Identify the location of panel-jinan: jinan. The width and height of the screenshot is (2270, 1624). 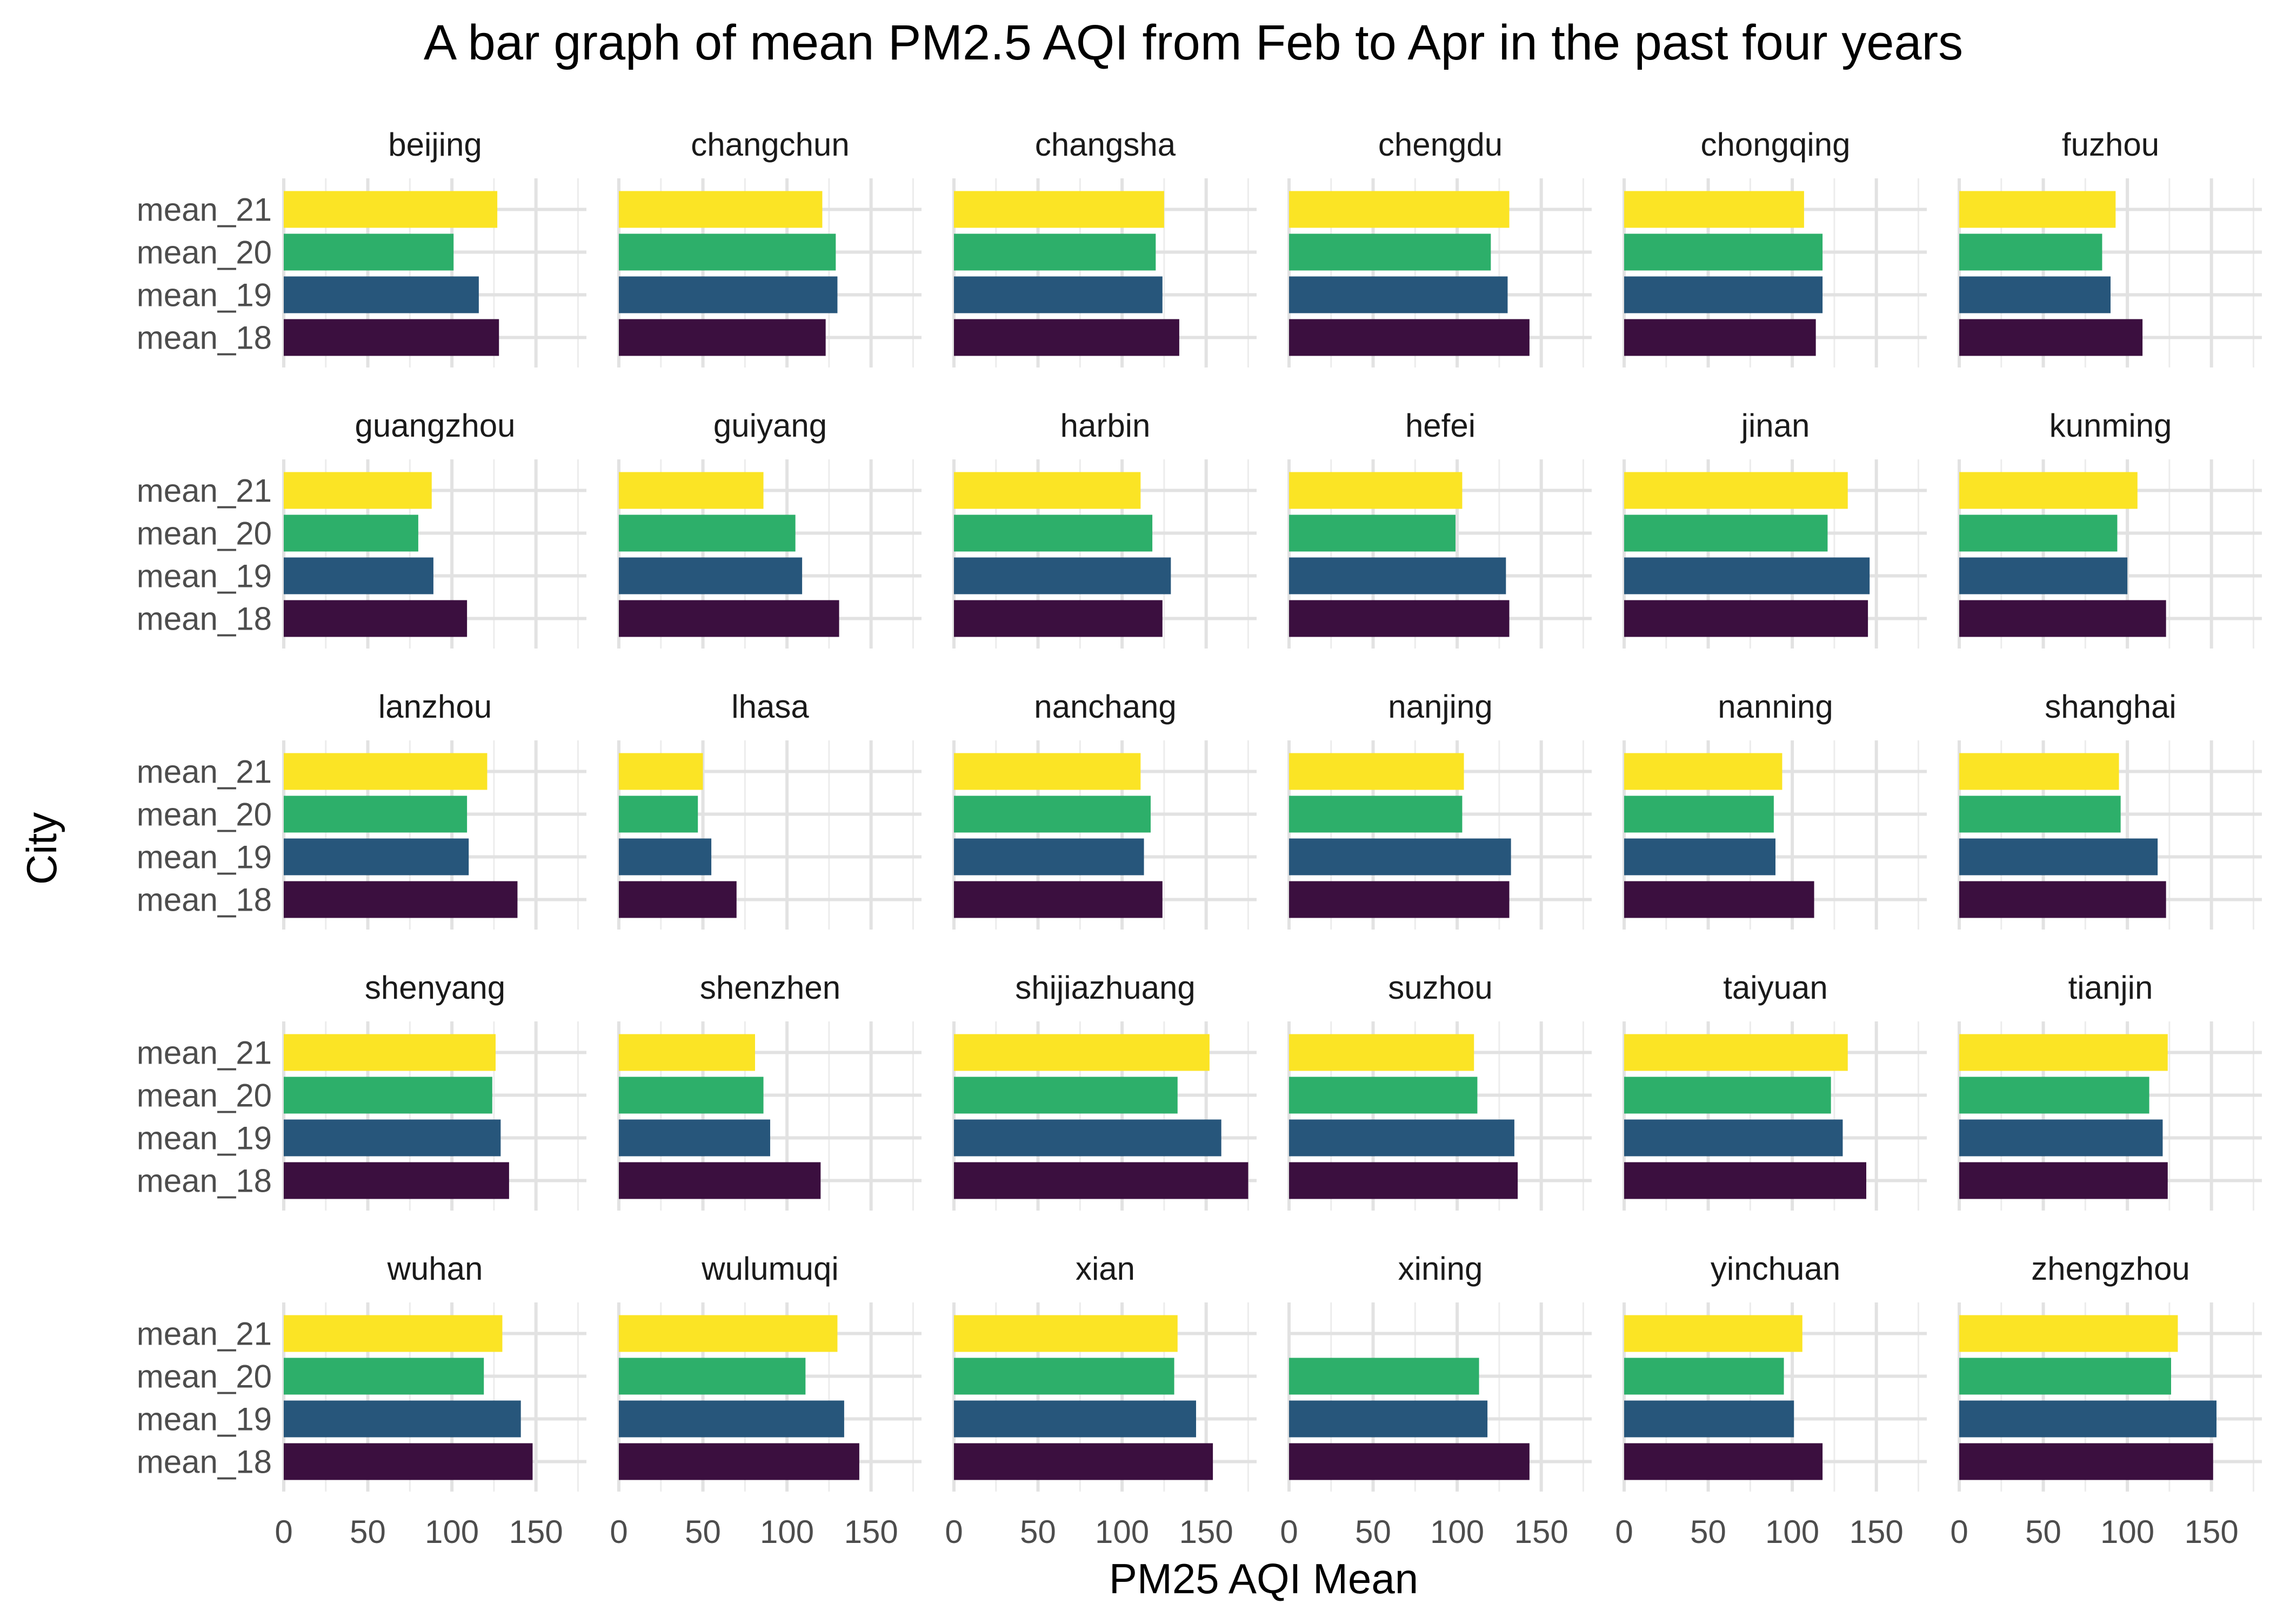
(1775, 528).